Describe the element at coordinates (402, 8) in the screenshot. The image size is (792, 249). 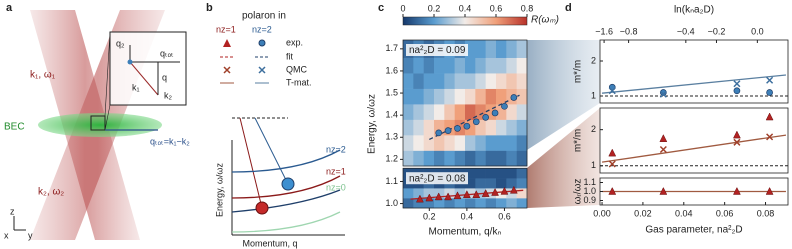
I see `colorbar-tick-label: 0` at that location.